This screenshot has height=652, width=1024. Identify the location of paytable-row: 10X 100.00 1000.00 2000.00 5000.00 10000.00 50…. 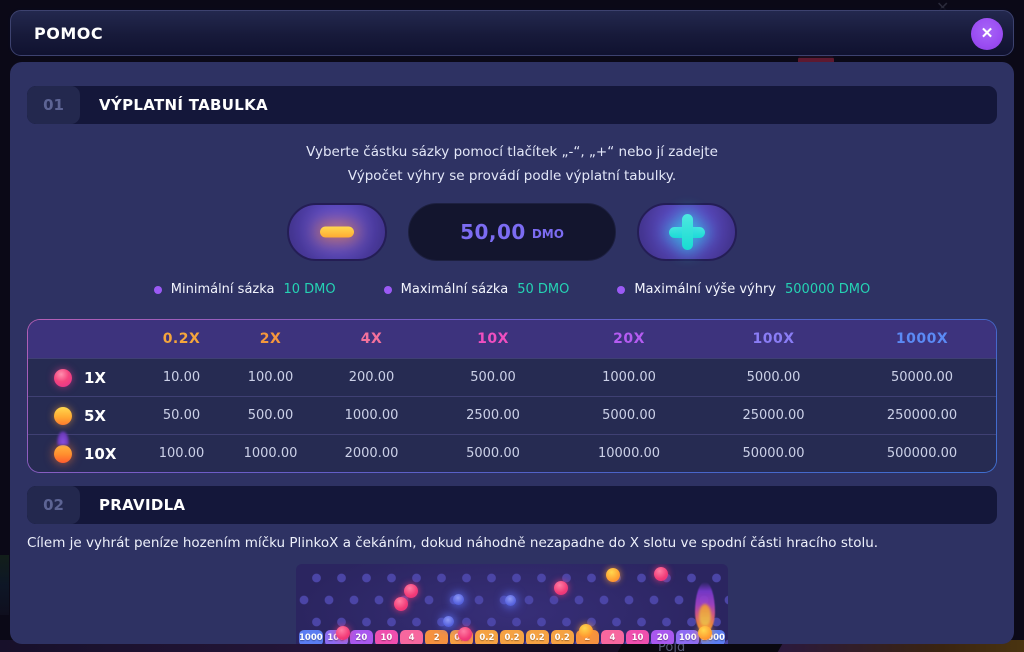
(512, 453).